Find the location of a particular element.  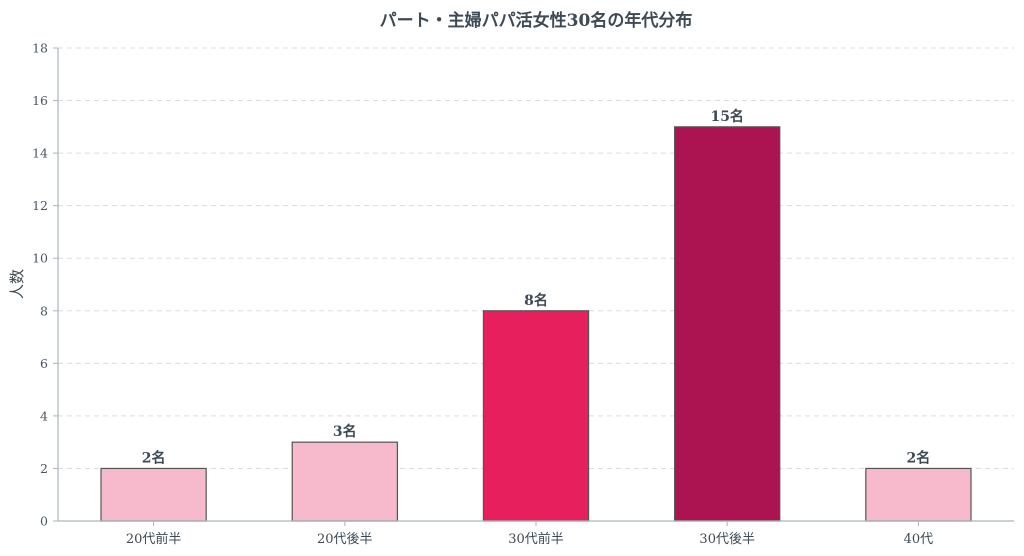

data-label: 8名 is located at coordinates (536, 300).